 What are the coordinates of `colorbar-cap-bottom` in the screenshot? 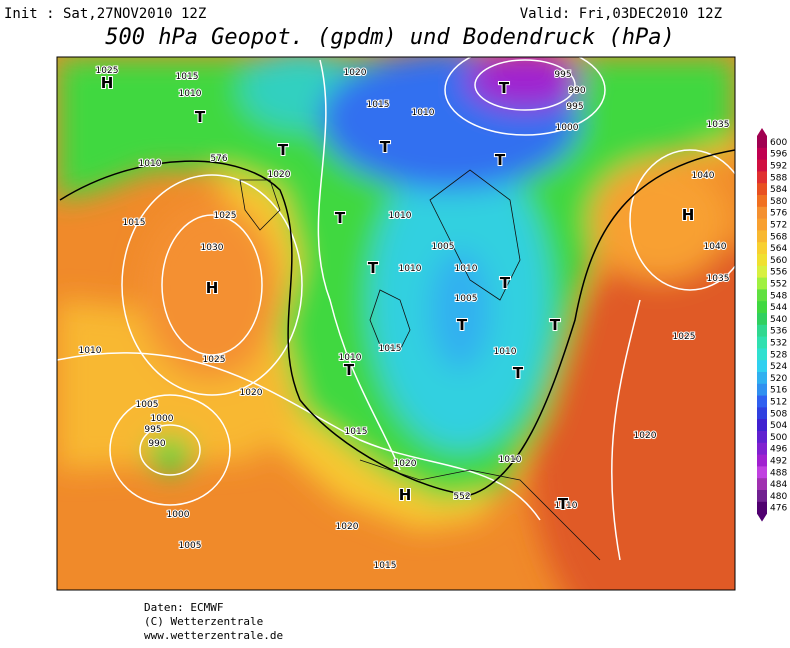 It's located at (762, 517).